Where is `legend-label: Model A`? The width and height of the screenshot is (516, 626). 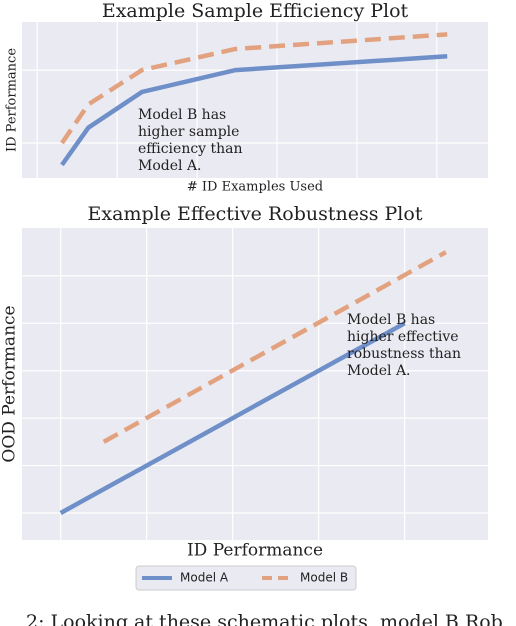 legend-label: Model A is located at coordinates (204, 578).